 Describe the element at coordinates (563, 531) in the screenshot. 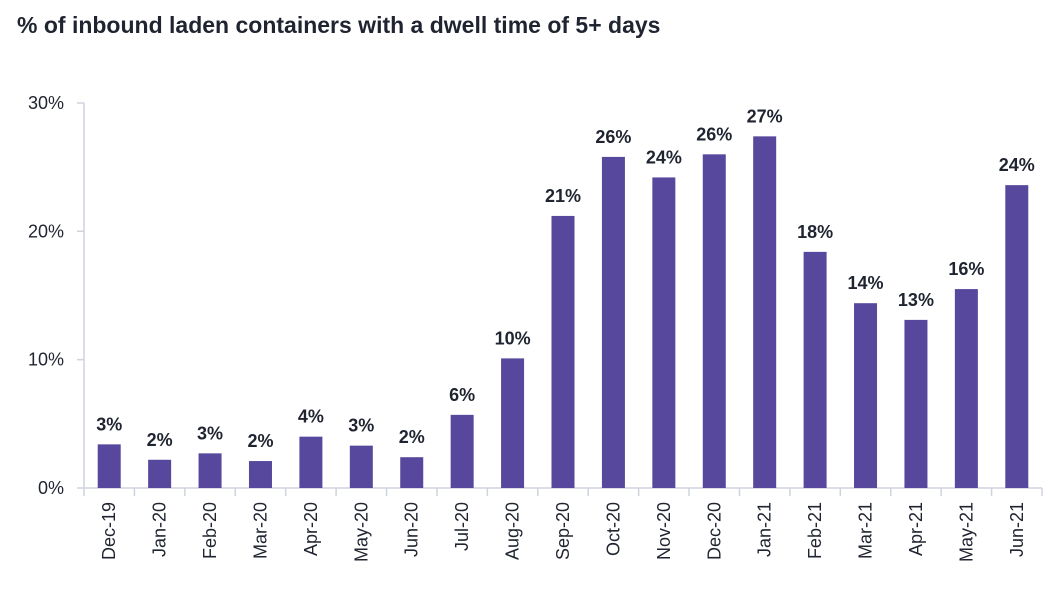

I see `x-tick-label: Sep-20` at that location.